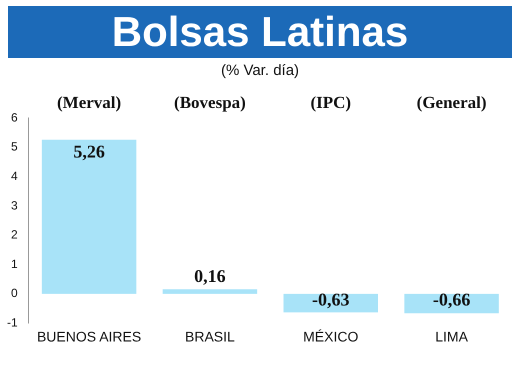  I want to click on text: (General), so click(451, 102).